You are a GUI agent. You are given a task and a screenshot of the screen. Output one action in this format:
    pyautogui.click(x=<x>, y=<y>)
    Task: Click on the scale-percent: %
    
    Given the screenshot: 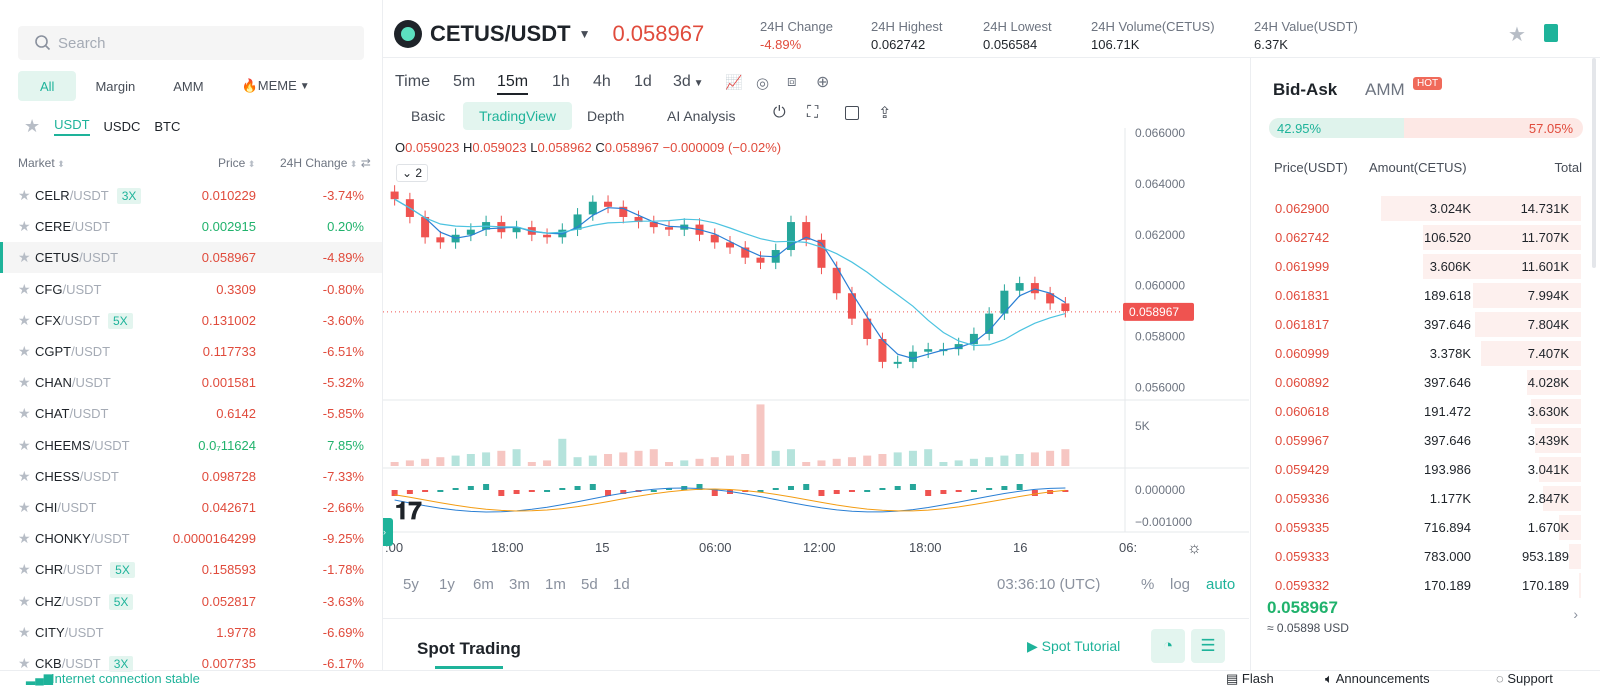 What is the action you would take?
    pyautogui.click(x=1148, y=584)
    